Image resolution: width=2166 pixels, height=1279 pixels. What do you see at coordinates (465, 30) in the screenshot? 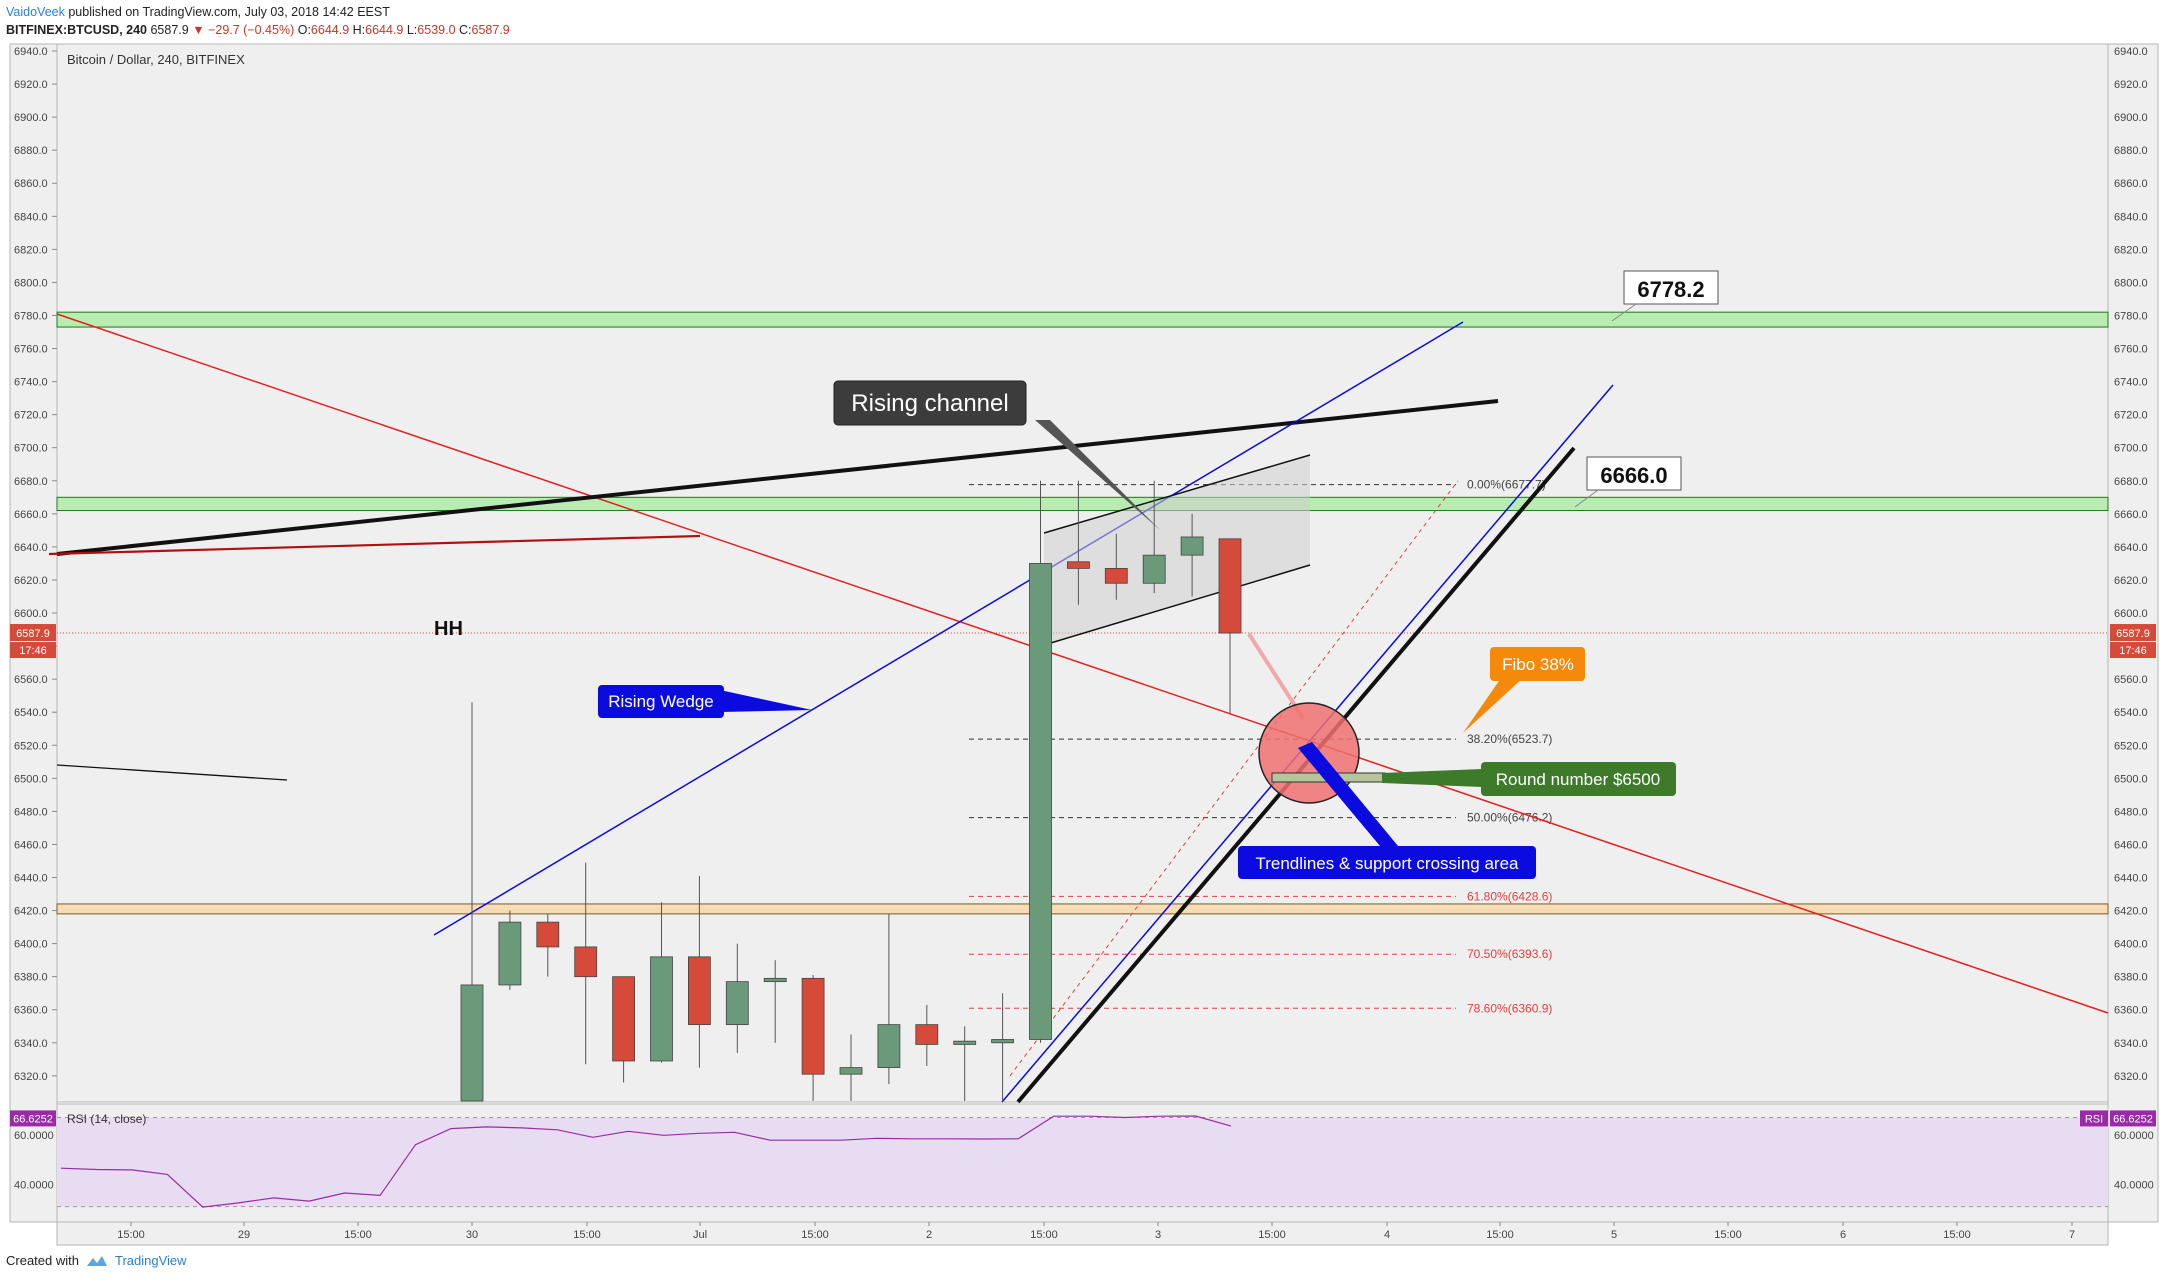
I see `close-label: C:` at bounding box center [465, 30].